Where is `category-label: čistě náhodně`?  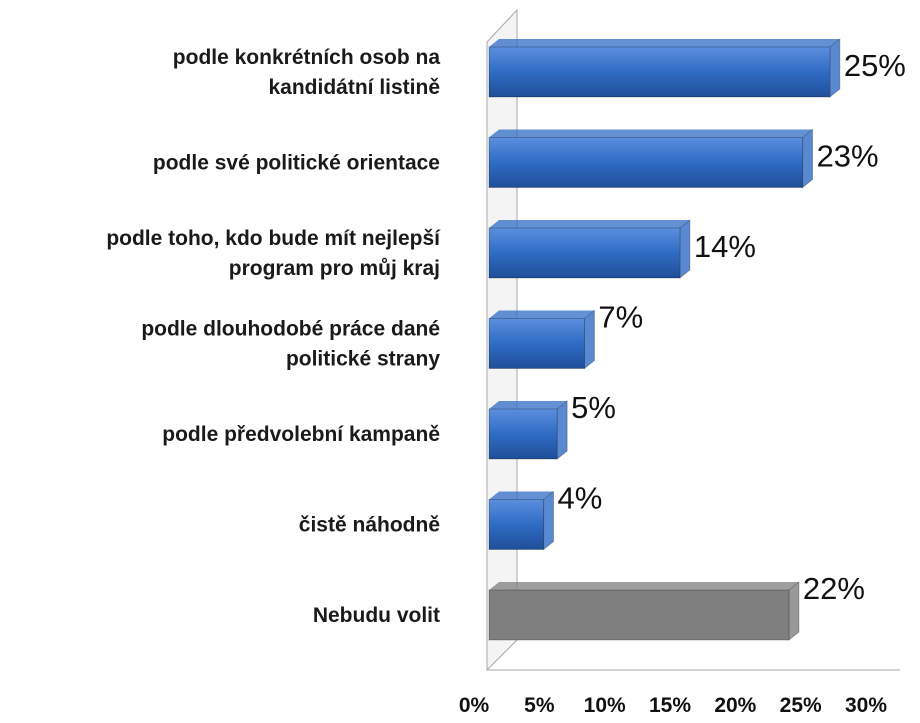 category-label: čistě náhodně is located at coordinates (369, 525).